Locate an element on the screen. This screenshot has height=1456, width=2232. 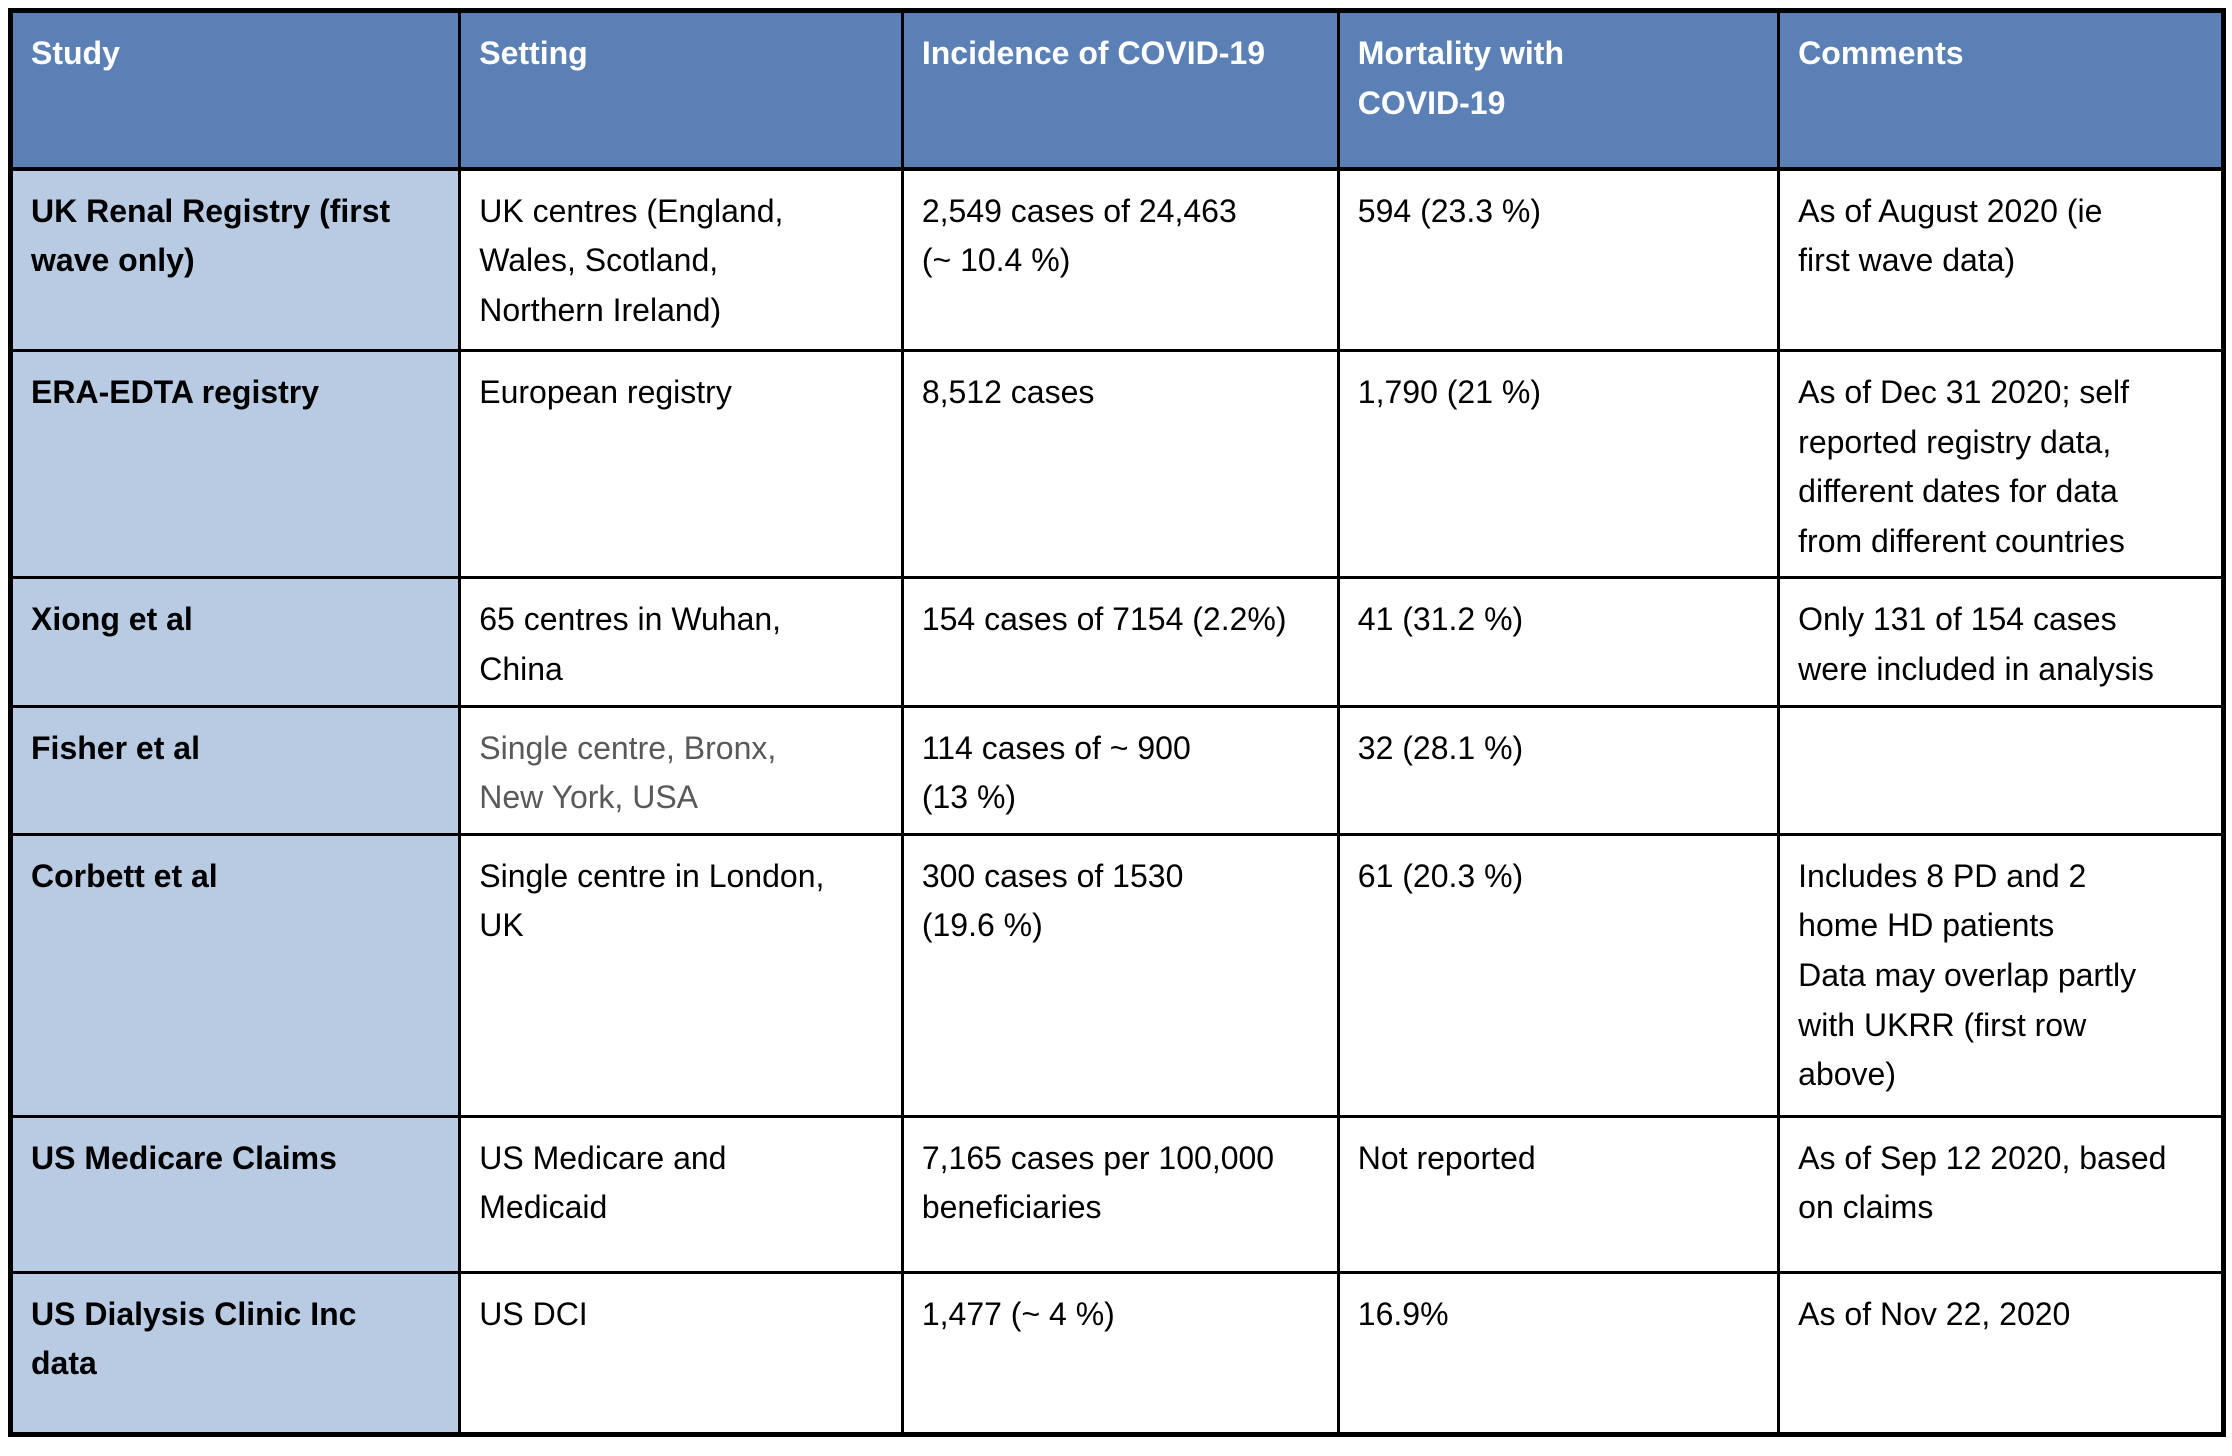
cell-setting: US Medicare and Medicaid is located at coordinates (681, 1194).